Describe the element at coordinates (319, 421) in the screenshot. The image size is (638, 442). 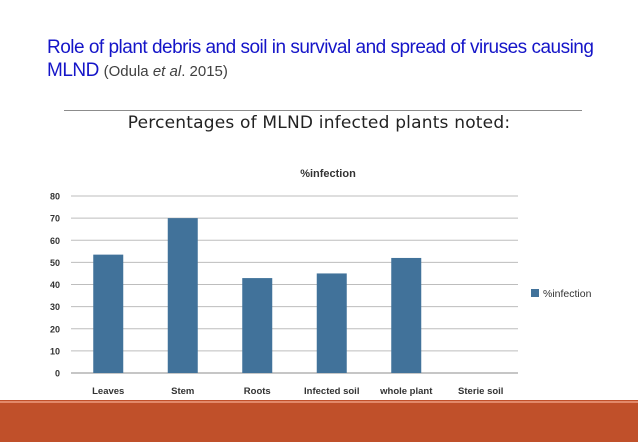
I see `footer-bar` at that location.